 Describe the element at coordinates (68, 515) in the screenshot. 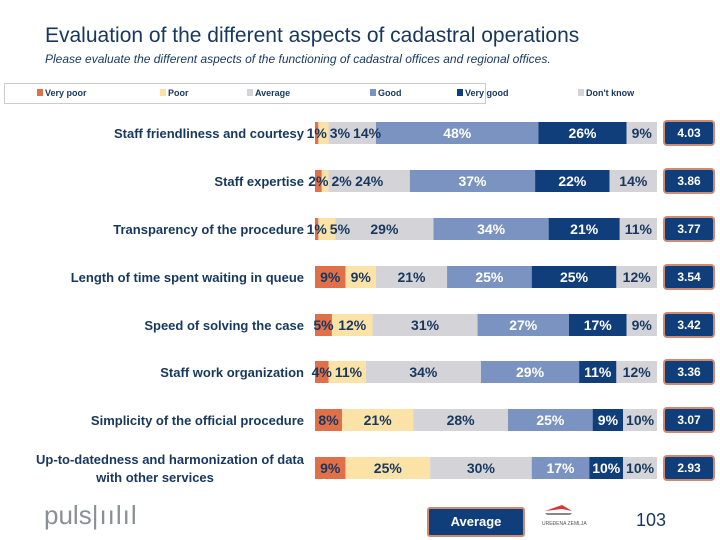

I see `puls-logo-text: puls` at that location.